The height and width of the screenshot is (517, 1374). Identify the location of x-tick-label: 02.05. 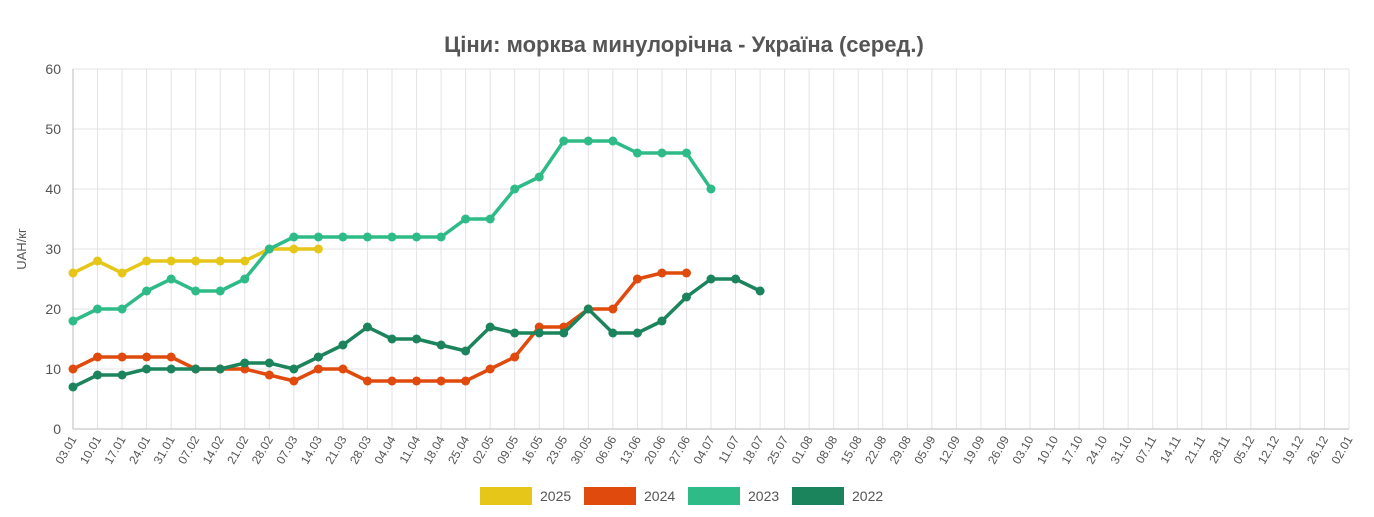
(483, 449).